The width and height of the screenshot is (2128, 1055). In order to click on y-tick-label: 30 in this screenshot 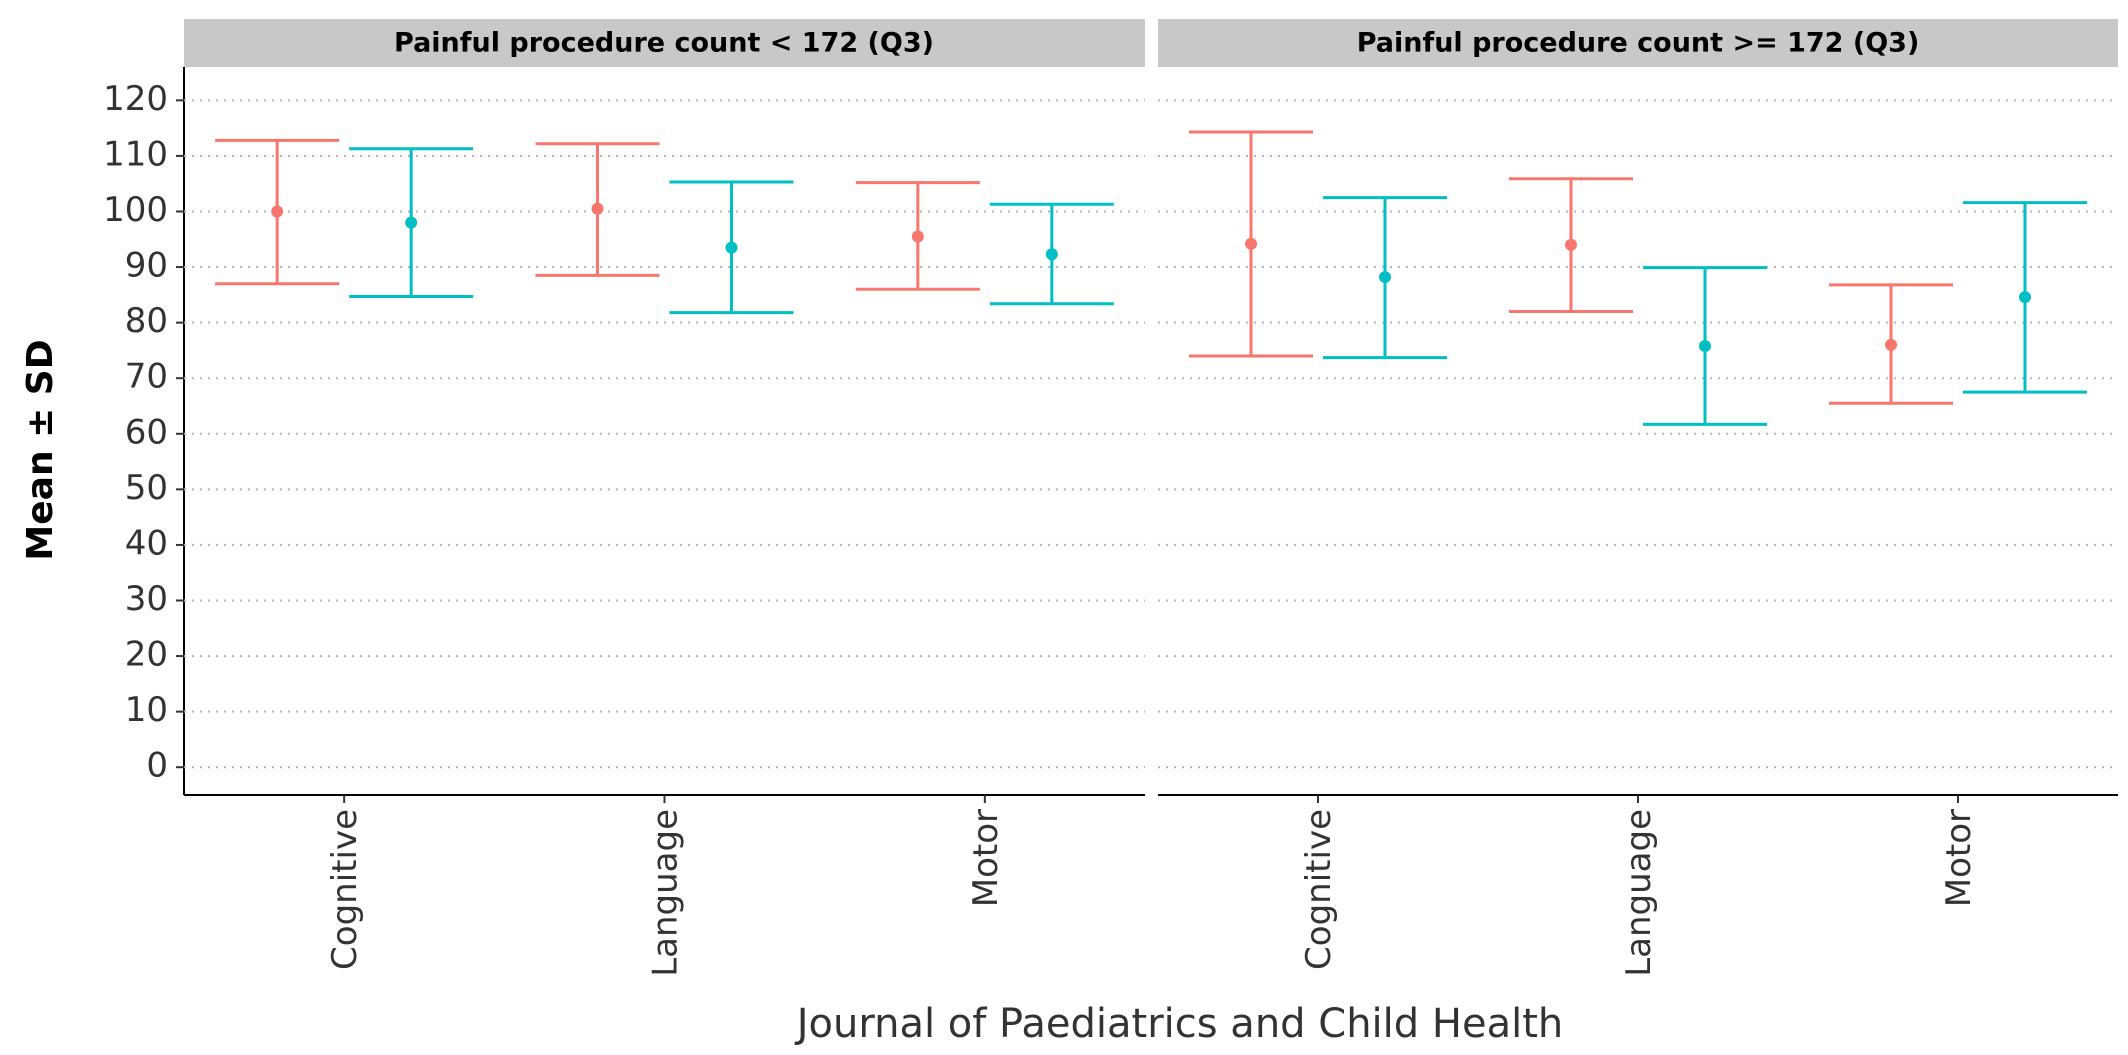, I will do `click(146, 599)`.